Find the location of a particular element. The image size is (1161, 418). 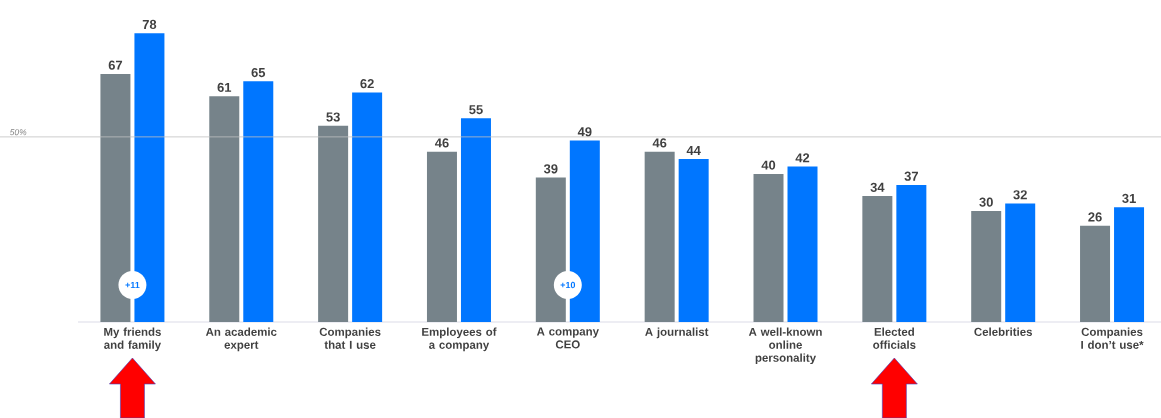

x-tick-label: Elected officials is located at coordinates (894, 338).